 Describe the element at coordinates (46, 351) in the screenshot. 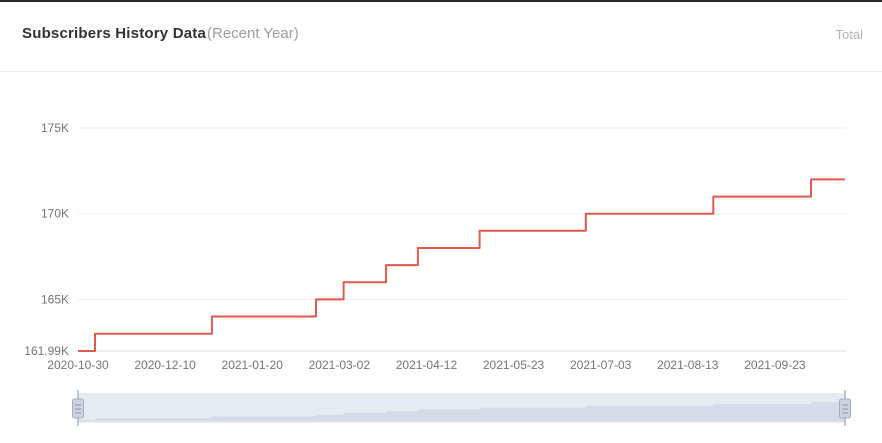

I see `y-axis-label: 161.99K` at that location.